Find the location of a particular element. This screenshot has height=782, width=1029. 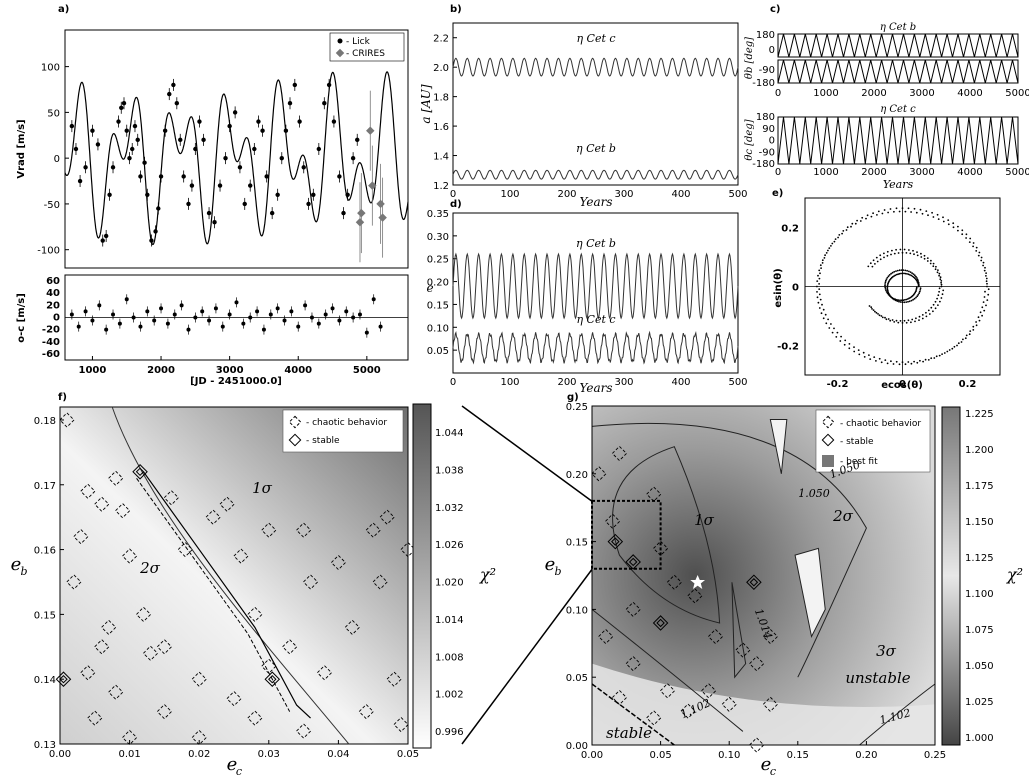

zoom-connector is located at coordinates (527, 454).